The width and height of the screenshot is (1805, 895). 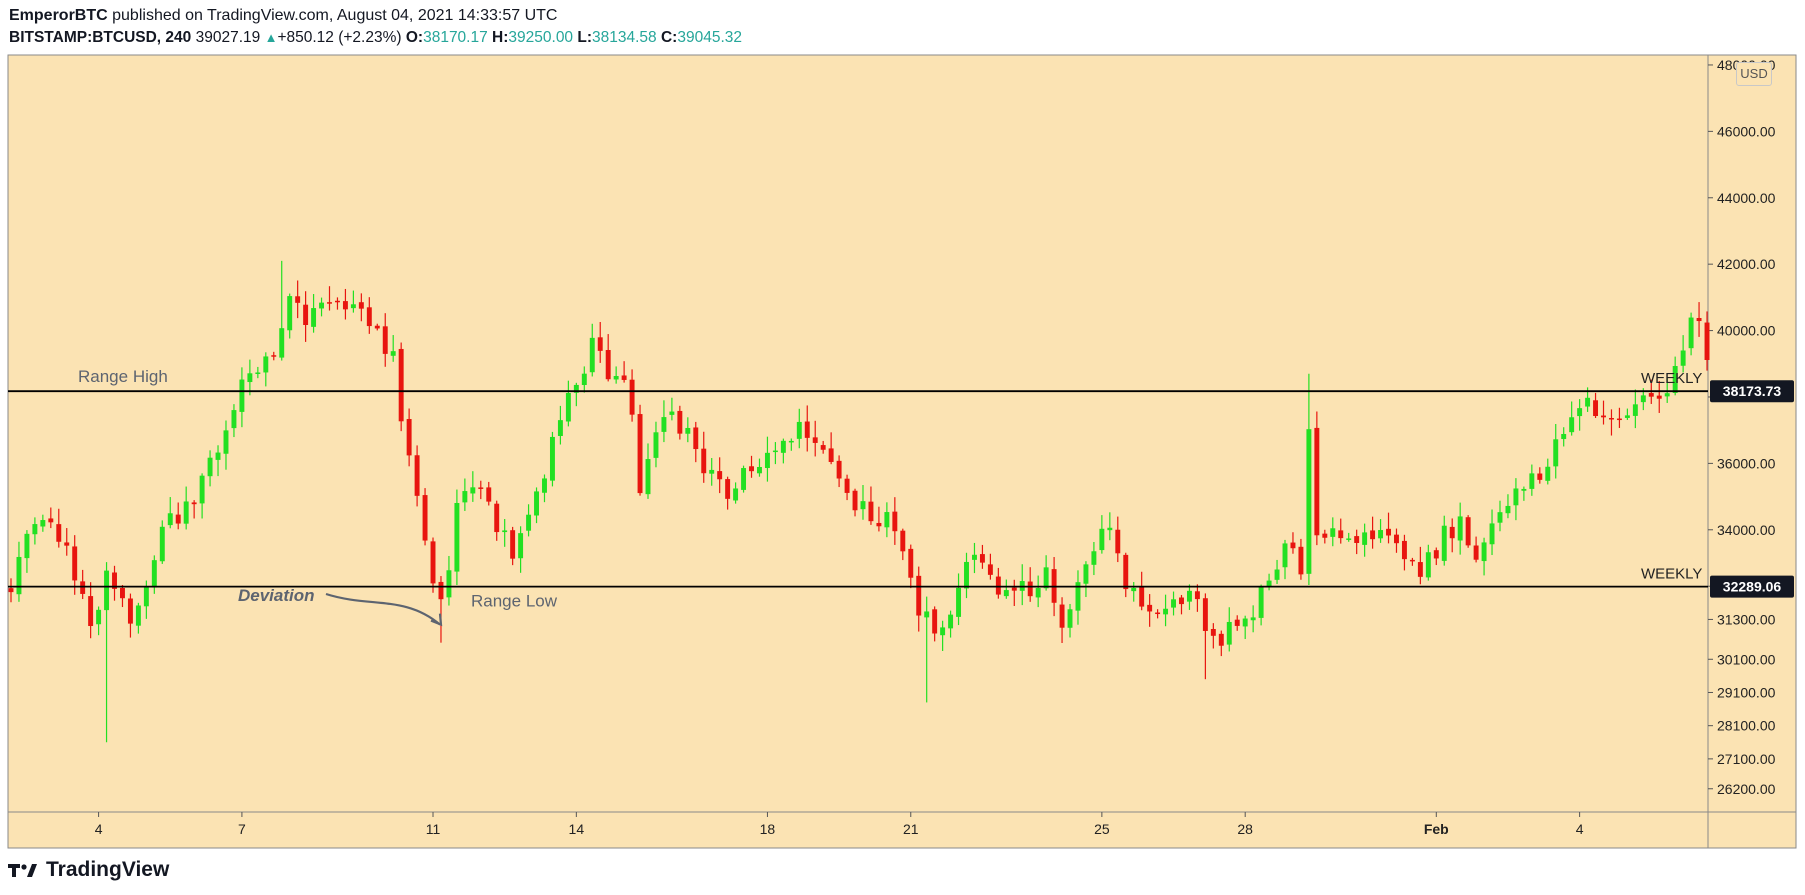 I want to click on symbol-label: BITSTAMP:BTCUSD, 240, so click(x=100, y=37).